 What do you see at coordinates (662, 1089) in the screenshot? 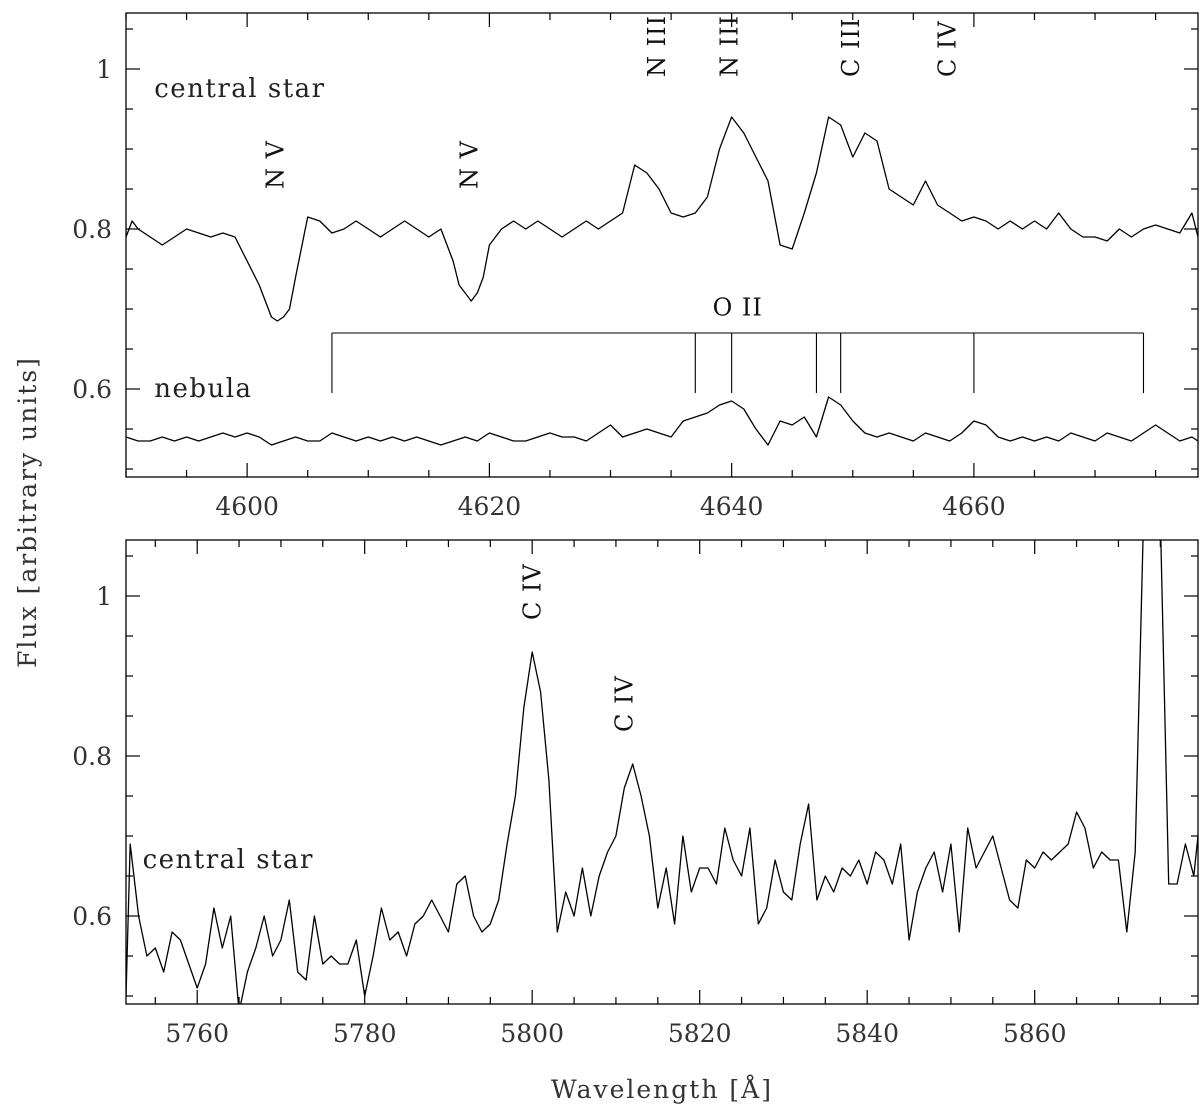
I see `x-axis-label: Wavelength [Å]` at bounding box center [662, 1089].